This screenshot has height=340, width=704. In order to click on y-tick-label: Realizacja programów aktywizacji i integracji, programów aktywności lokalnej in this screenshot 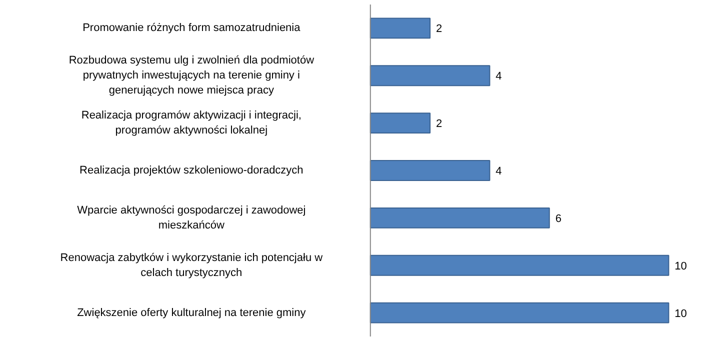, I will do `click(191, 123)`.